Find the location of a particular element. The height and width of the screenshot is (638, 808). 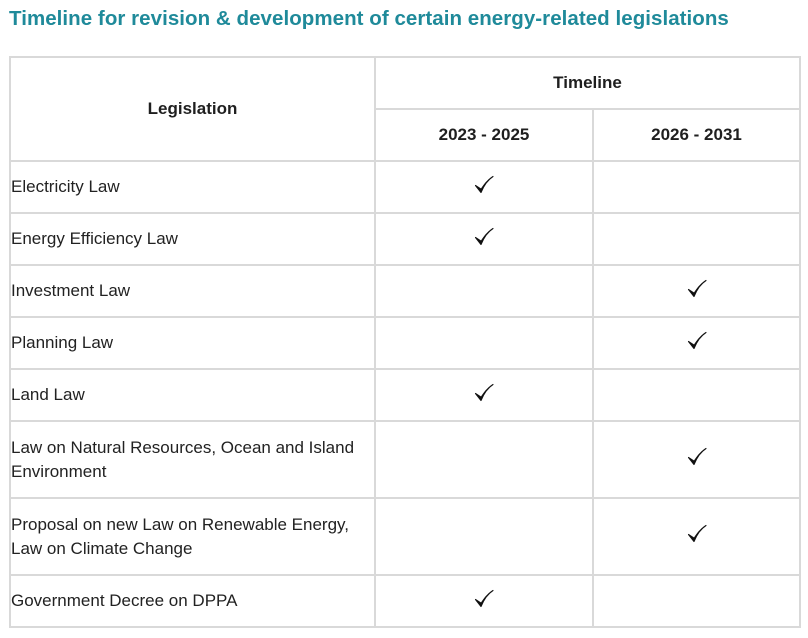

legislation-name: Investment Law is located at coordinates (192, 291).